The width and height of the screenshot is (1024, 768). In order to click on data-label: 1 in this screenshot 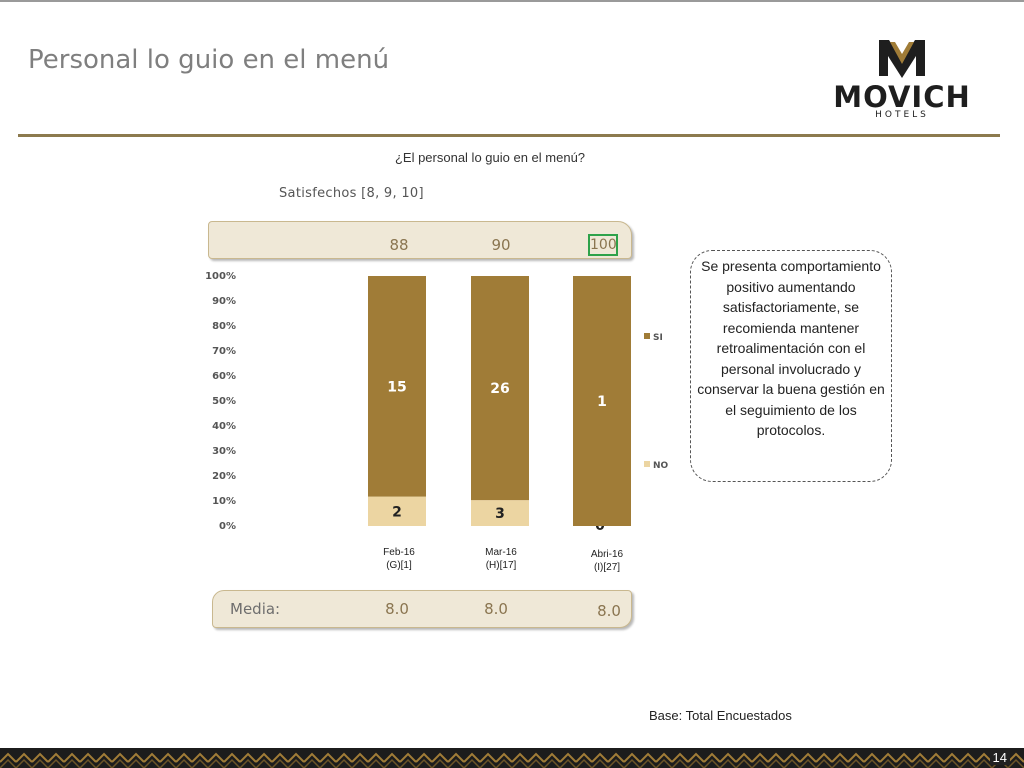, I will do `click(602, 402)`.